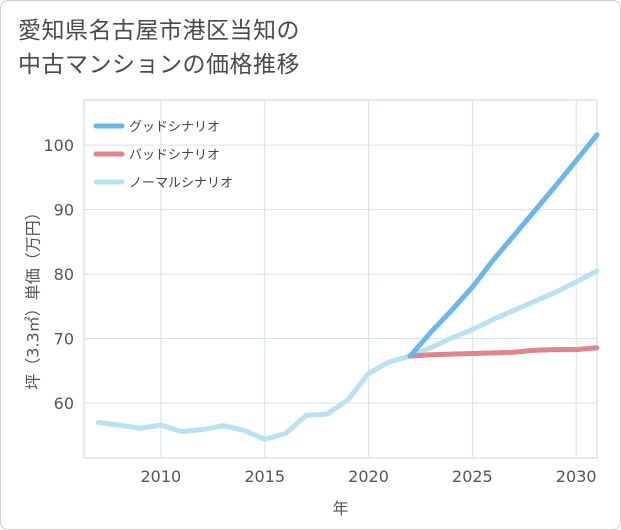  Describe the element at coordinates (503, 352) in the screenshot. I see `series-line-bad-scenario` at that location.